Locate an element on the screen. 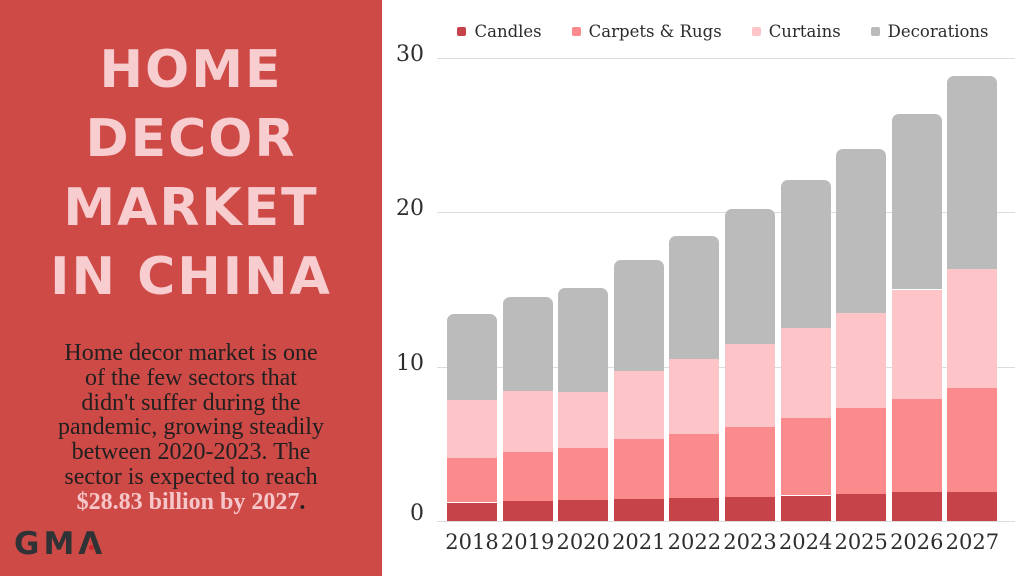  y-axis-tick-label: 30 is located at coordinates (410, 54).